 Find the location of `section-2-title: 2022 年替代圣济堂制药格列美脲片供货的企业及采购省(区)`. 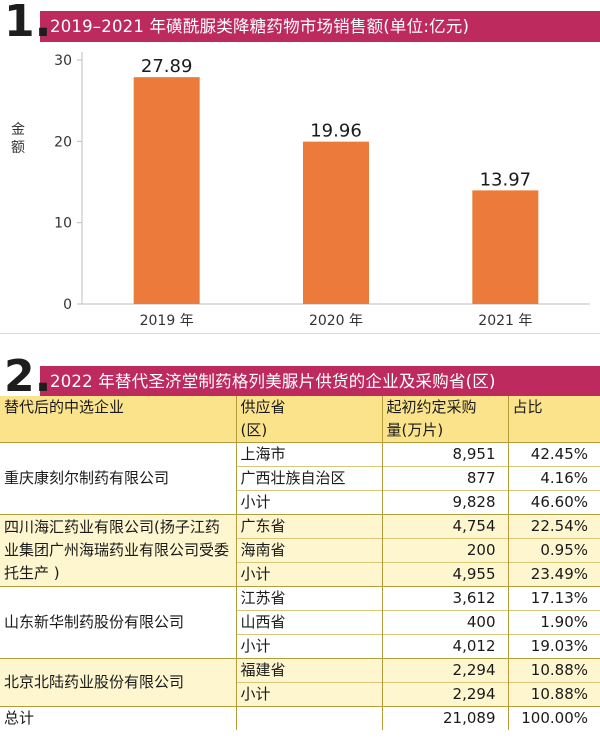

section-2-title: 2022 年替代圣济堂制药格列美脲片供货的企业及采购省(区) is located at coordinates (273, 381).